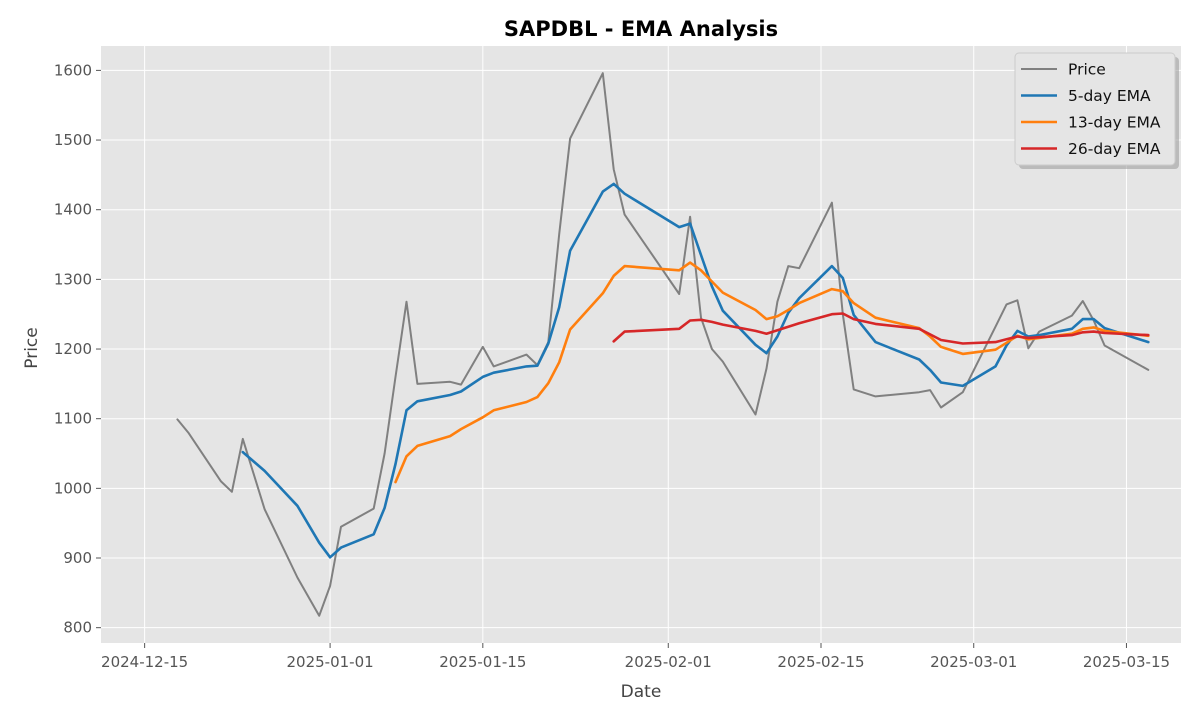  I want to click on x-axis-label: Date, so click(641, 692).